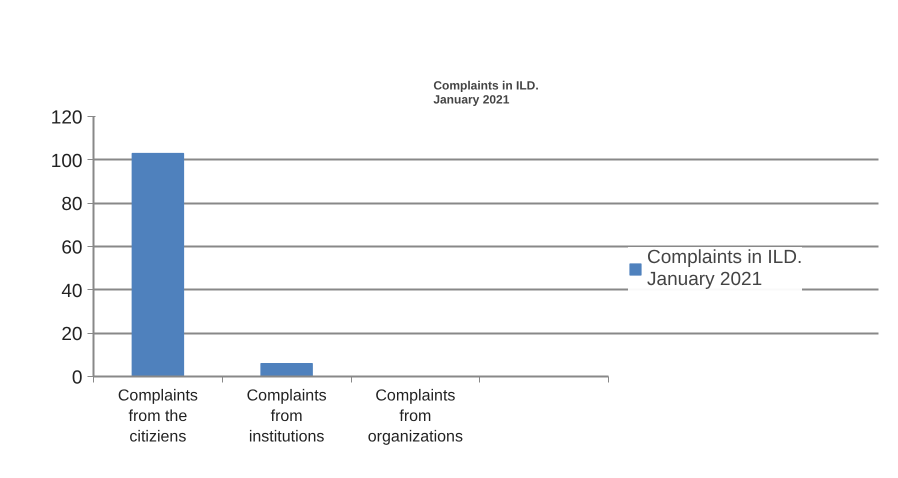 Image resolution: width=898 pixels, height=478 pixels. I want to click on y-tick-label: 80, so click(72, 205).